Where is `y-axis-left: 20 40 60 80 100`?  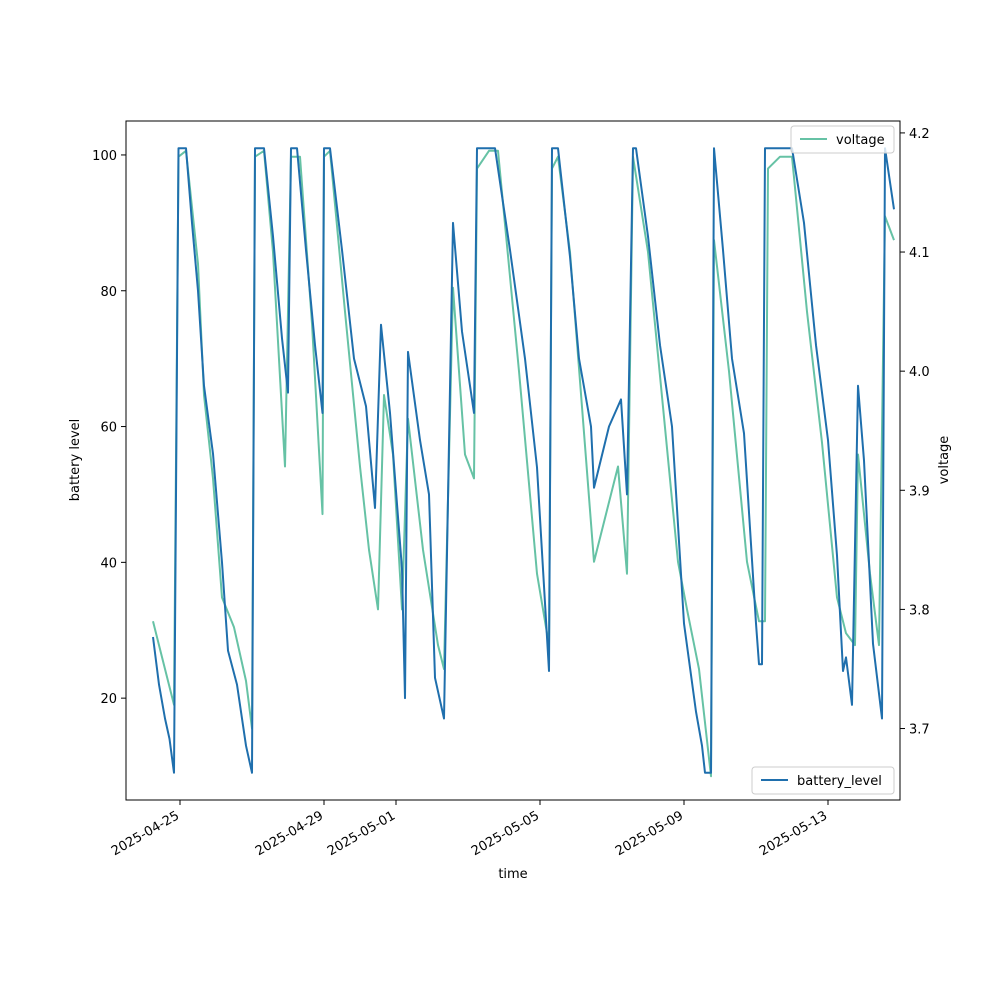 y-axis-left: 20 40 60 80 100 is located at coordinates (109, 428).